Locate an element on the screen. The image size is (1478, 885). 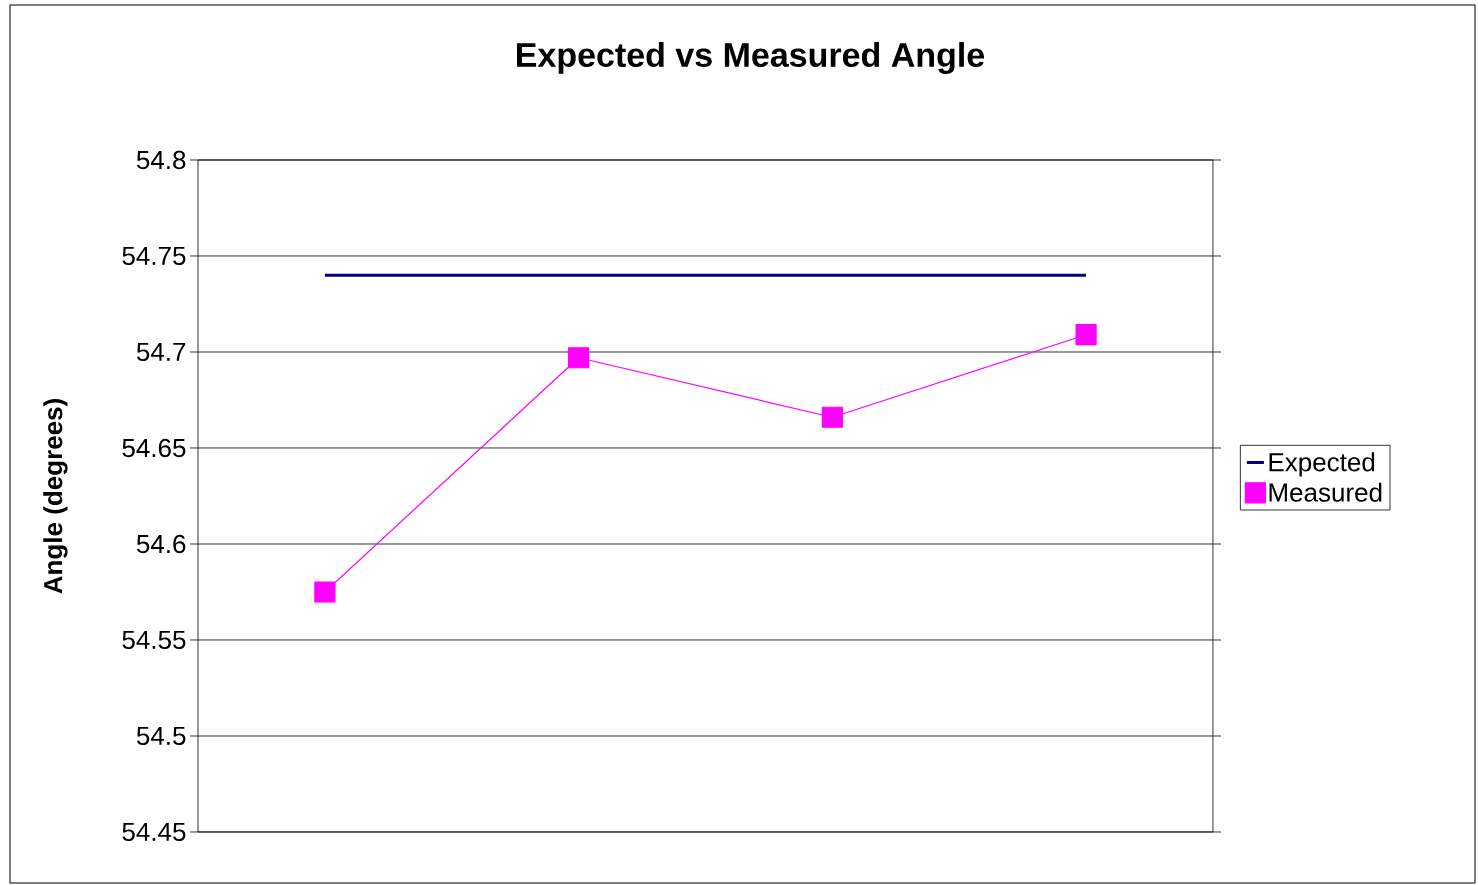
y-tick-label: 54.7 is located at coordinates (161, 352).